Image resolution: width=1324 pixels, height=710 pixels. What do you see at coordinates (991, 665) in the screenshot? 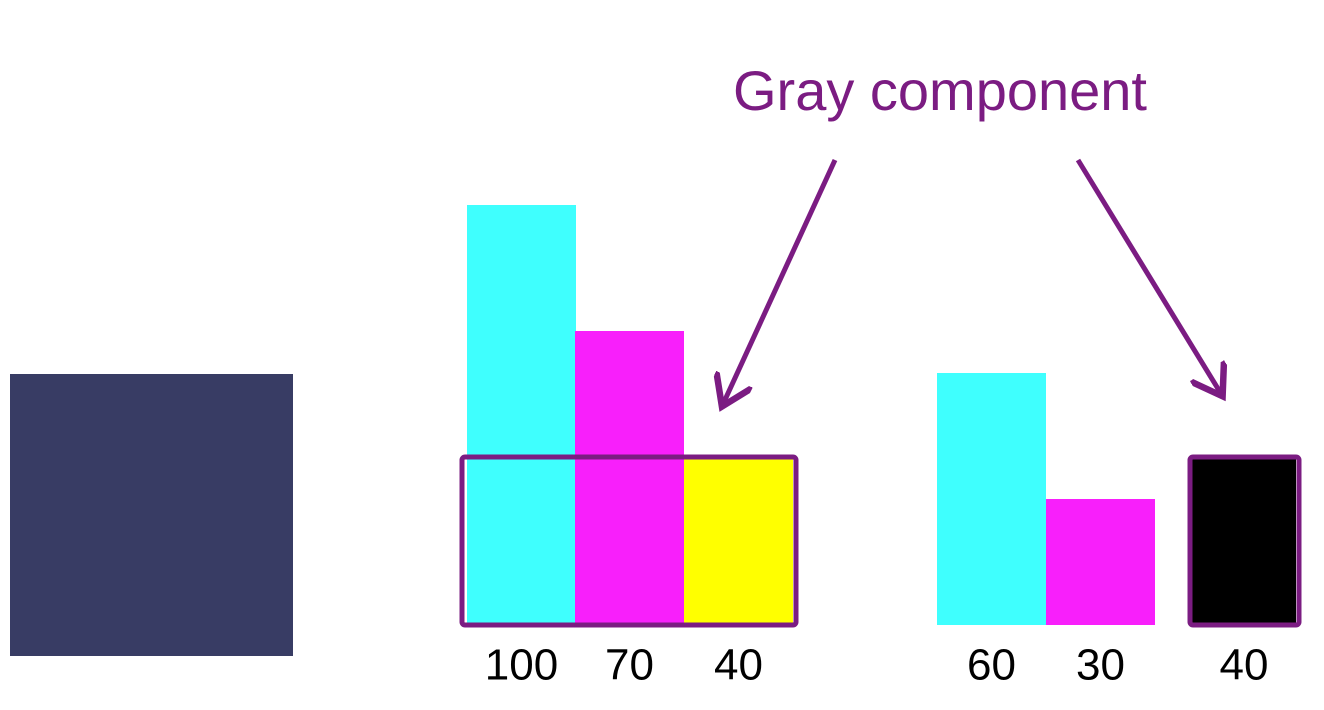
I see `value-label: 60` at bounding box center [991, 665].